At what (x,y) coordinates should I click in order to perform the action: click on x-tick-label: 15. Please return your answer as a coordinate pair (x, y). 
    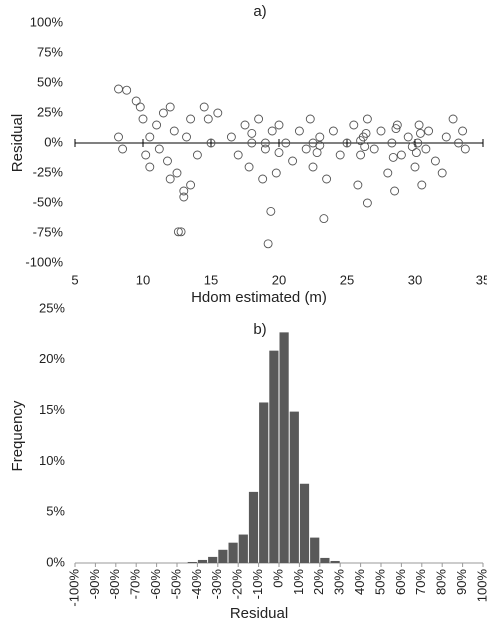
    Looking at the image, I should click on (211, 279).